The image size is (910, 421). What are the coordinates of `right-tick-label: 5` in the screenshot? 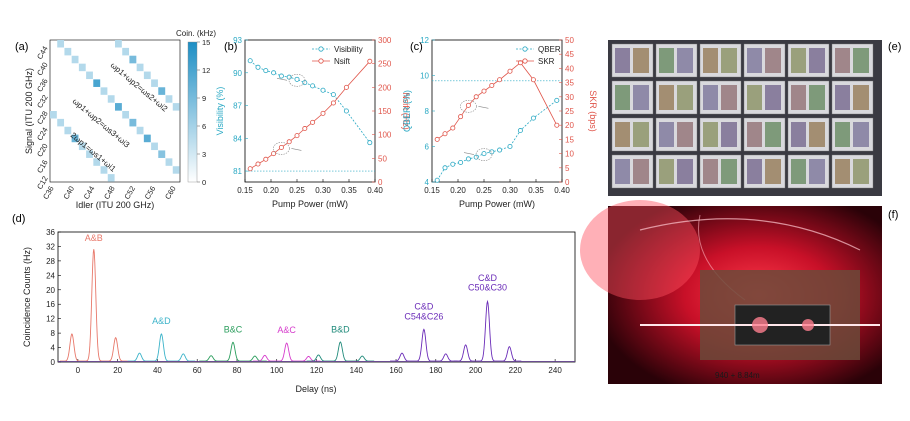 It's located at (567, 168).